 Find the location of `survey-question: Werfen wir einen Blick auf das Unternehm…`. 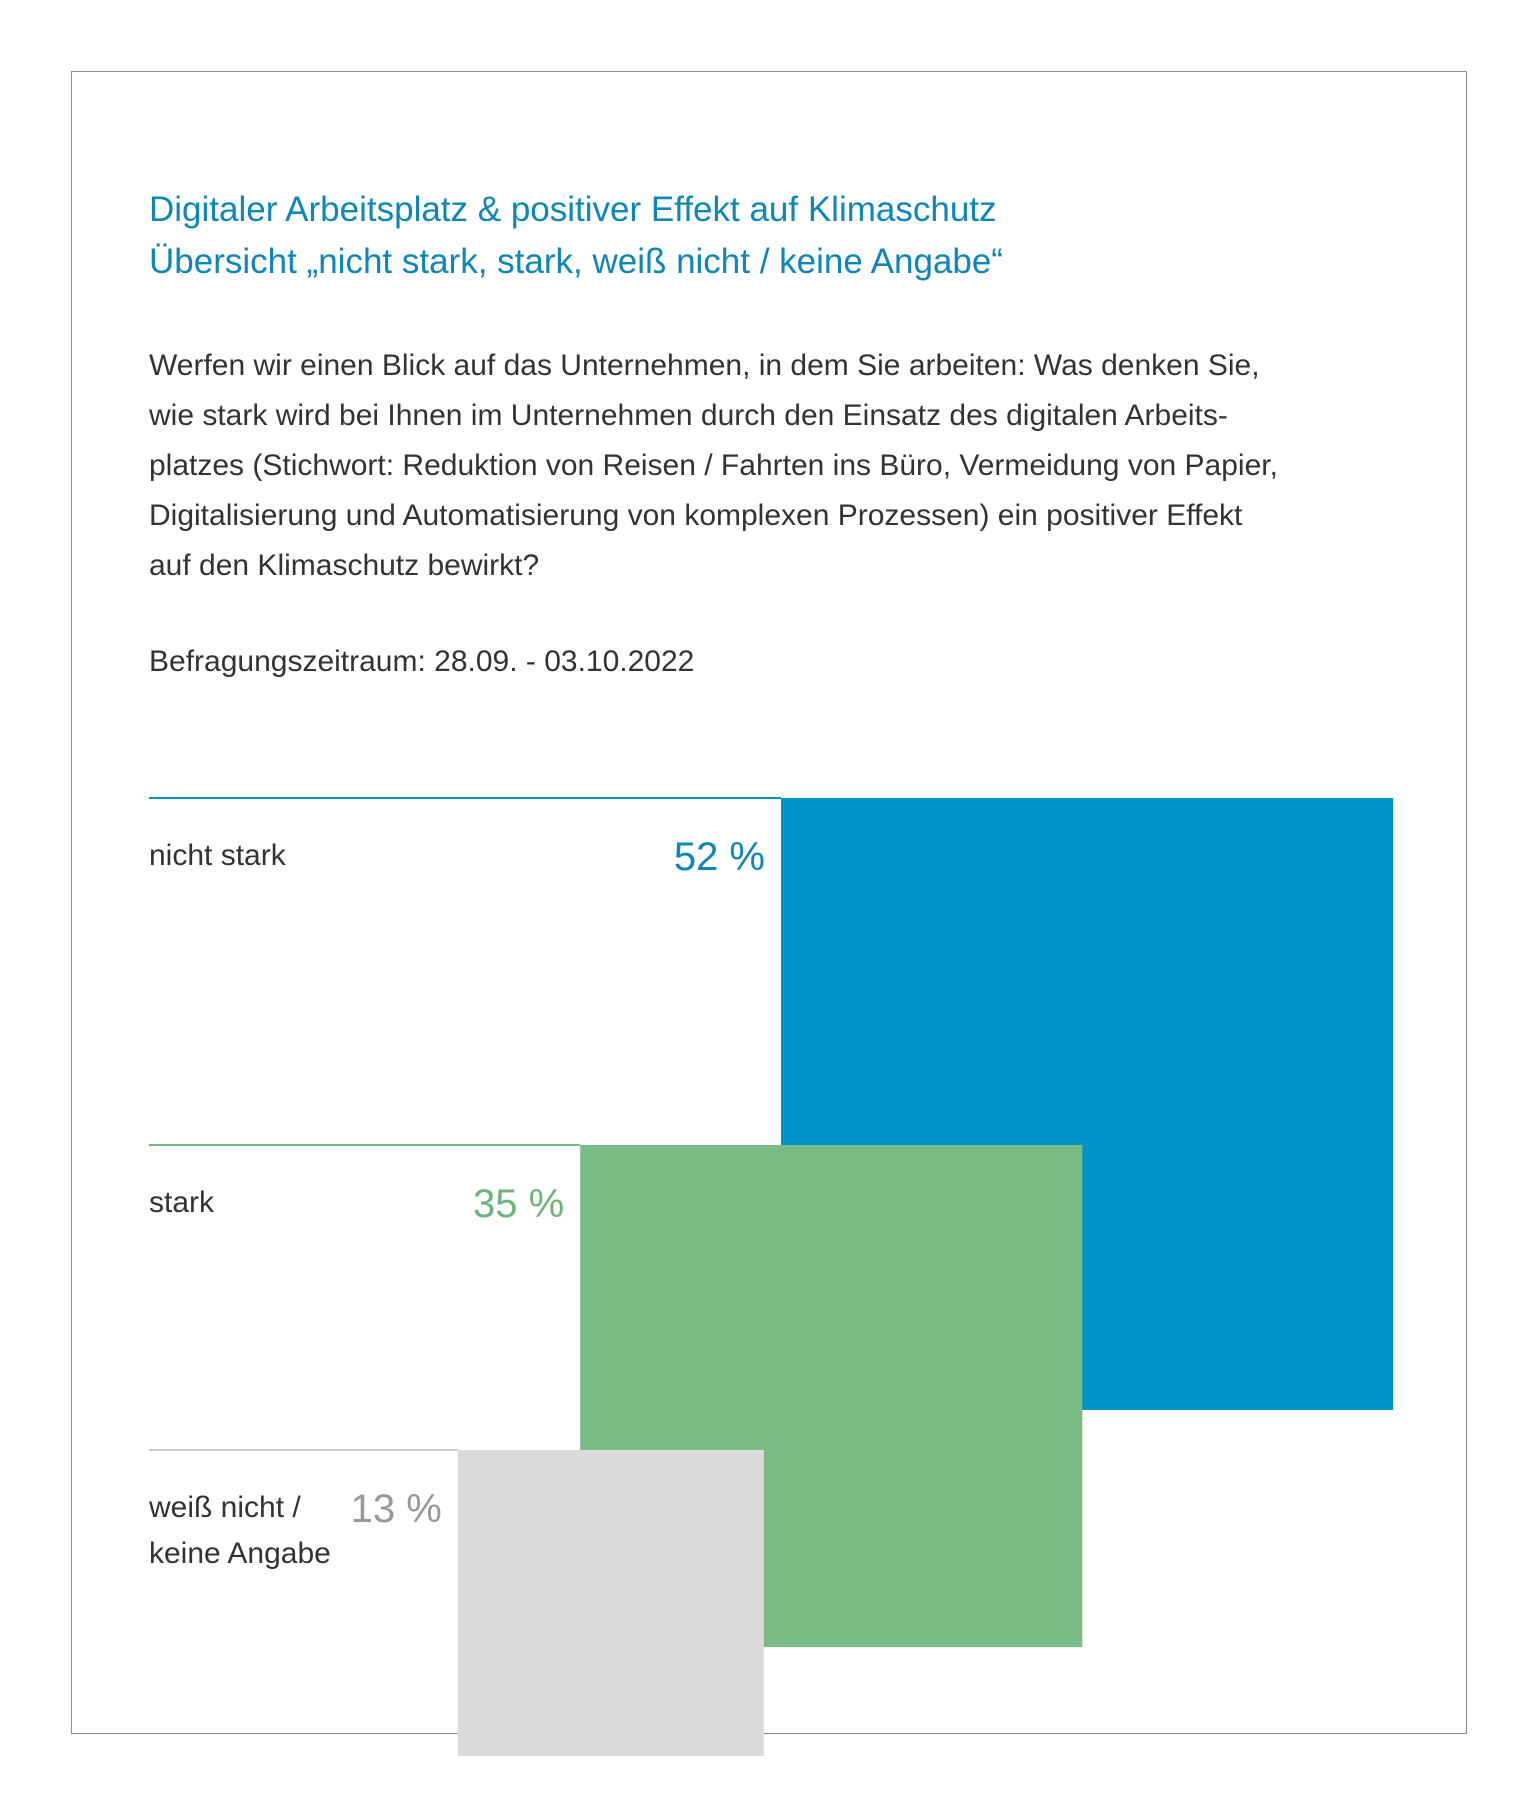

survey-question: Werfen wir einen Blick auf das Unternehm… is located at coordinates (779, 466).